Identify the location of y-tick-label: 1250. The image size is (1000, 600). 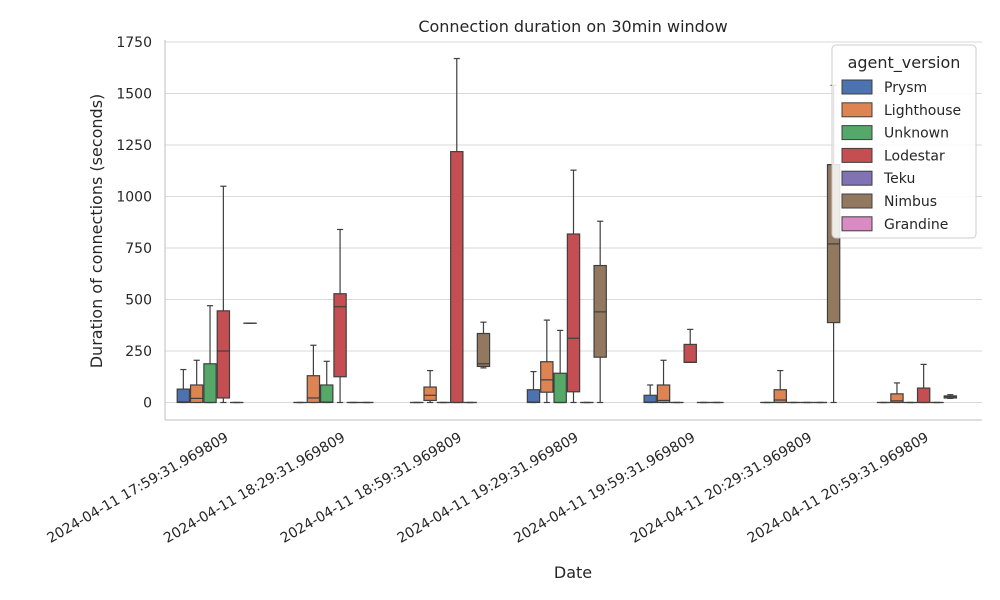
(134, 146).